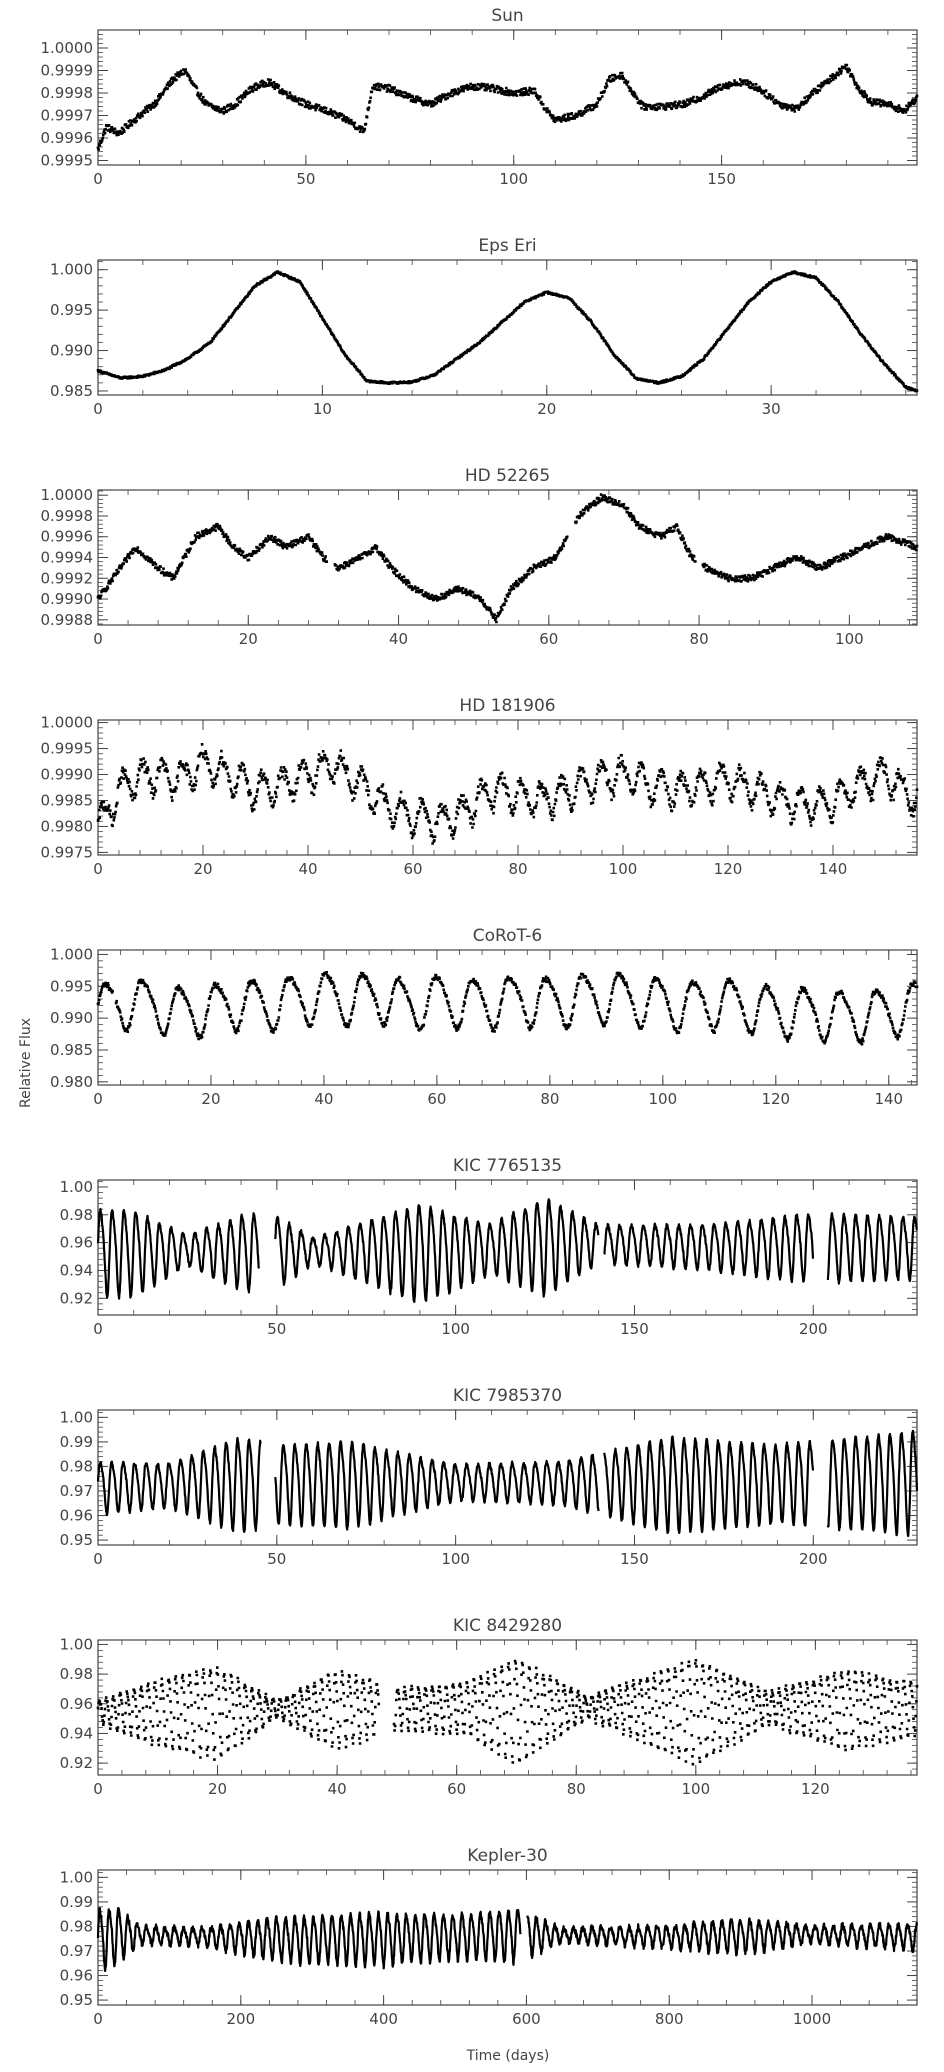 This screenshot has width=944, height=2072. I want to click on panel-1: Eps Eri 0 10 20 30 0.985 0.990 0.995 1.000, so click(484, 327).